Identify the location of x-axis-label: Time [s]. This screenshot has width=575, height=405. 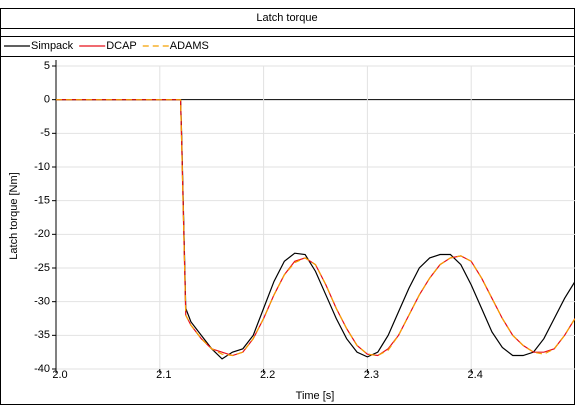
(315, 396).